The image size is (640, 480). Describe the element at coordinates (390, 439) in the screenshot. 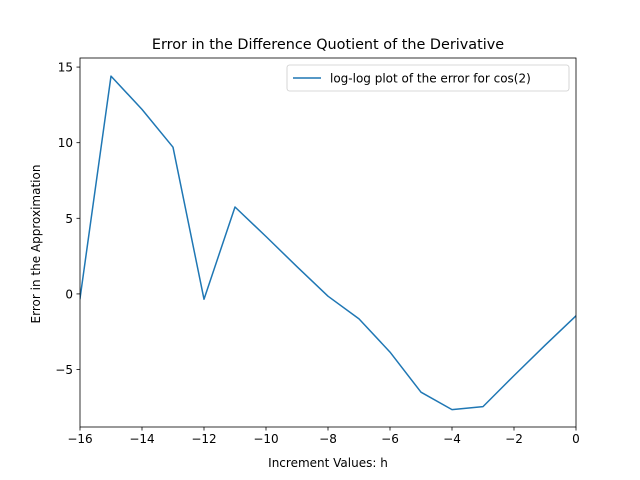

I see `x-tick-label: −6` at that location.